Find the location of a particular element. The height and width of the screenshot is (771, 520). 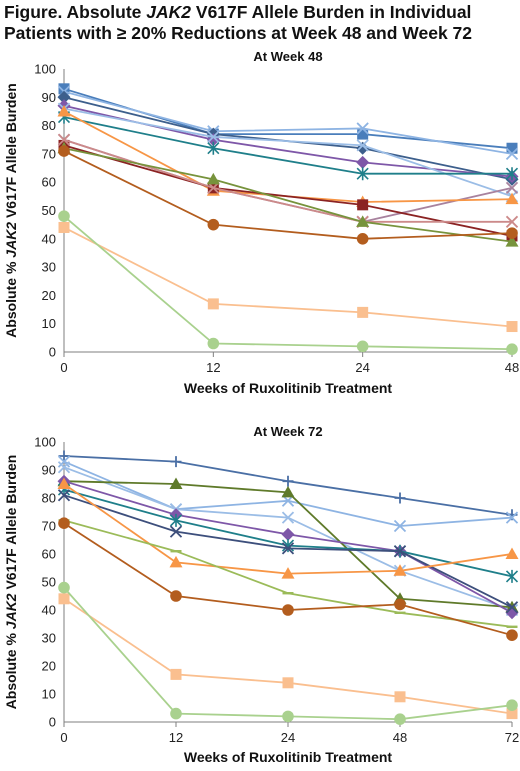

y-tick-label: 80 is located at coordinates (49, 125).